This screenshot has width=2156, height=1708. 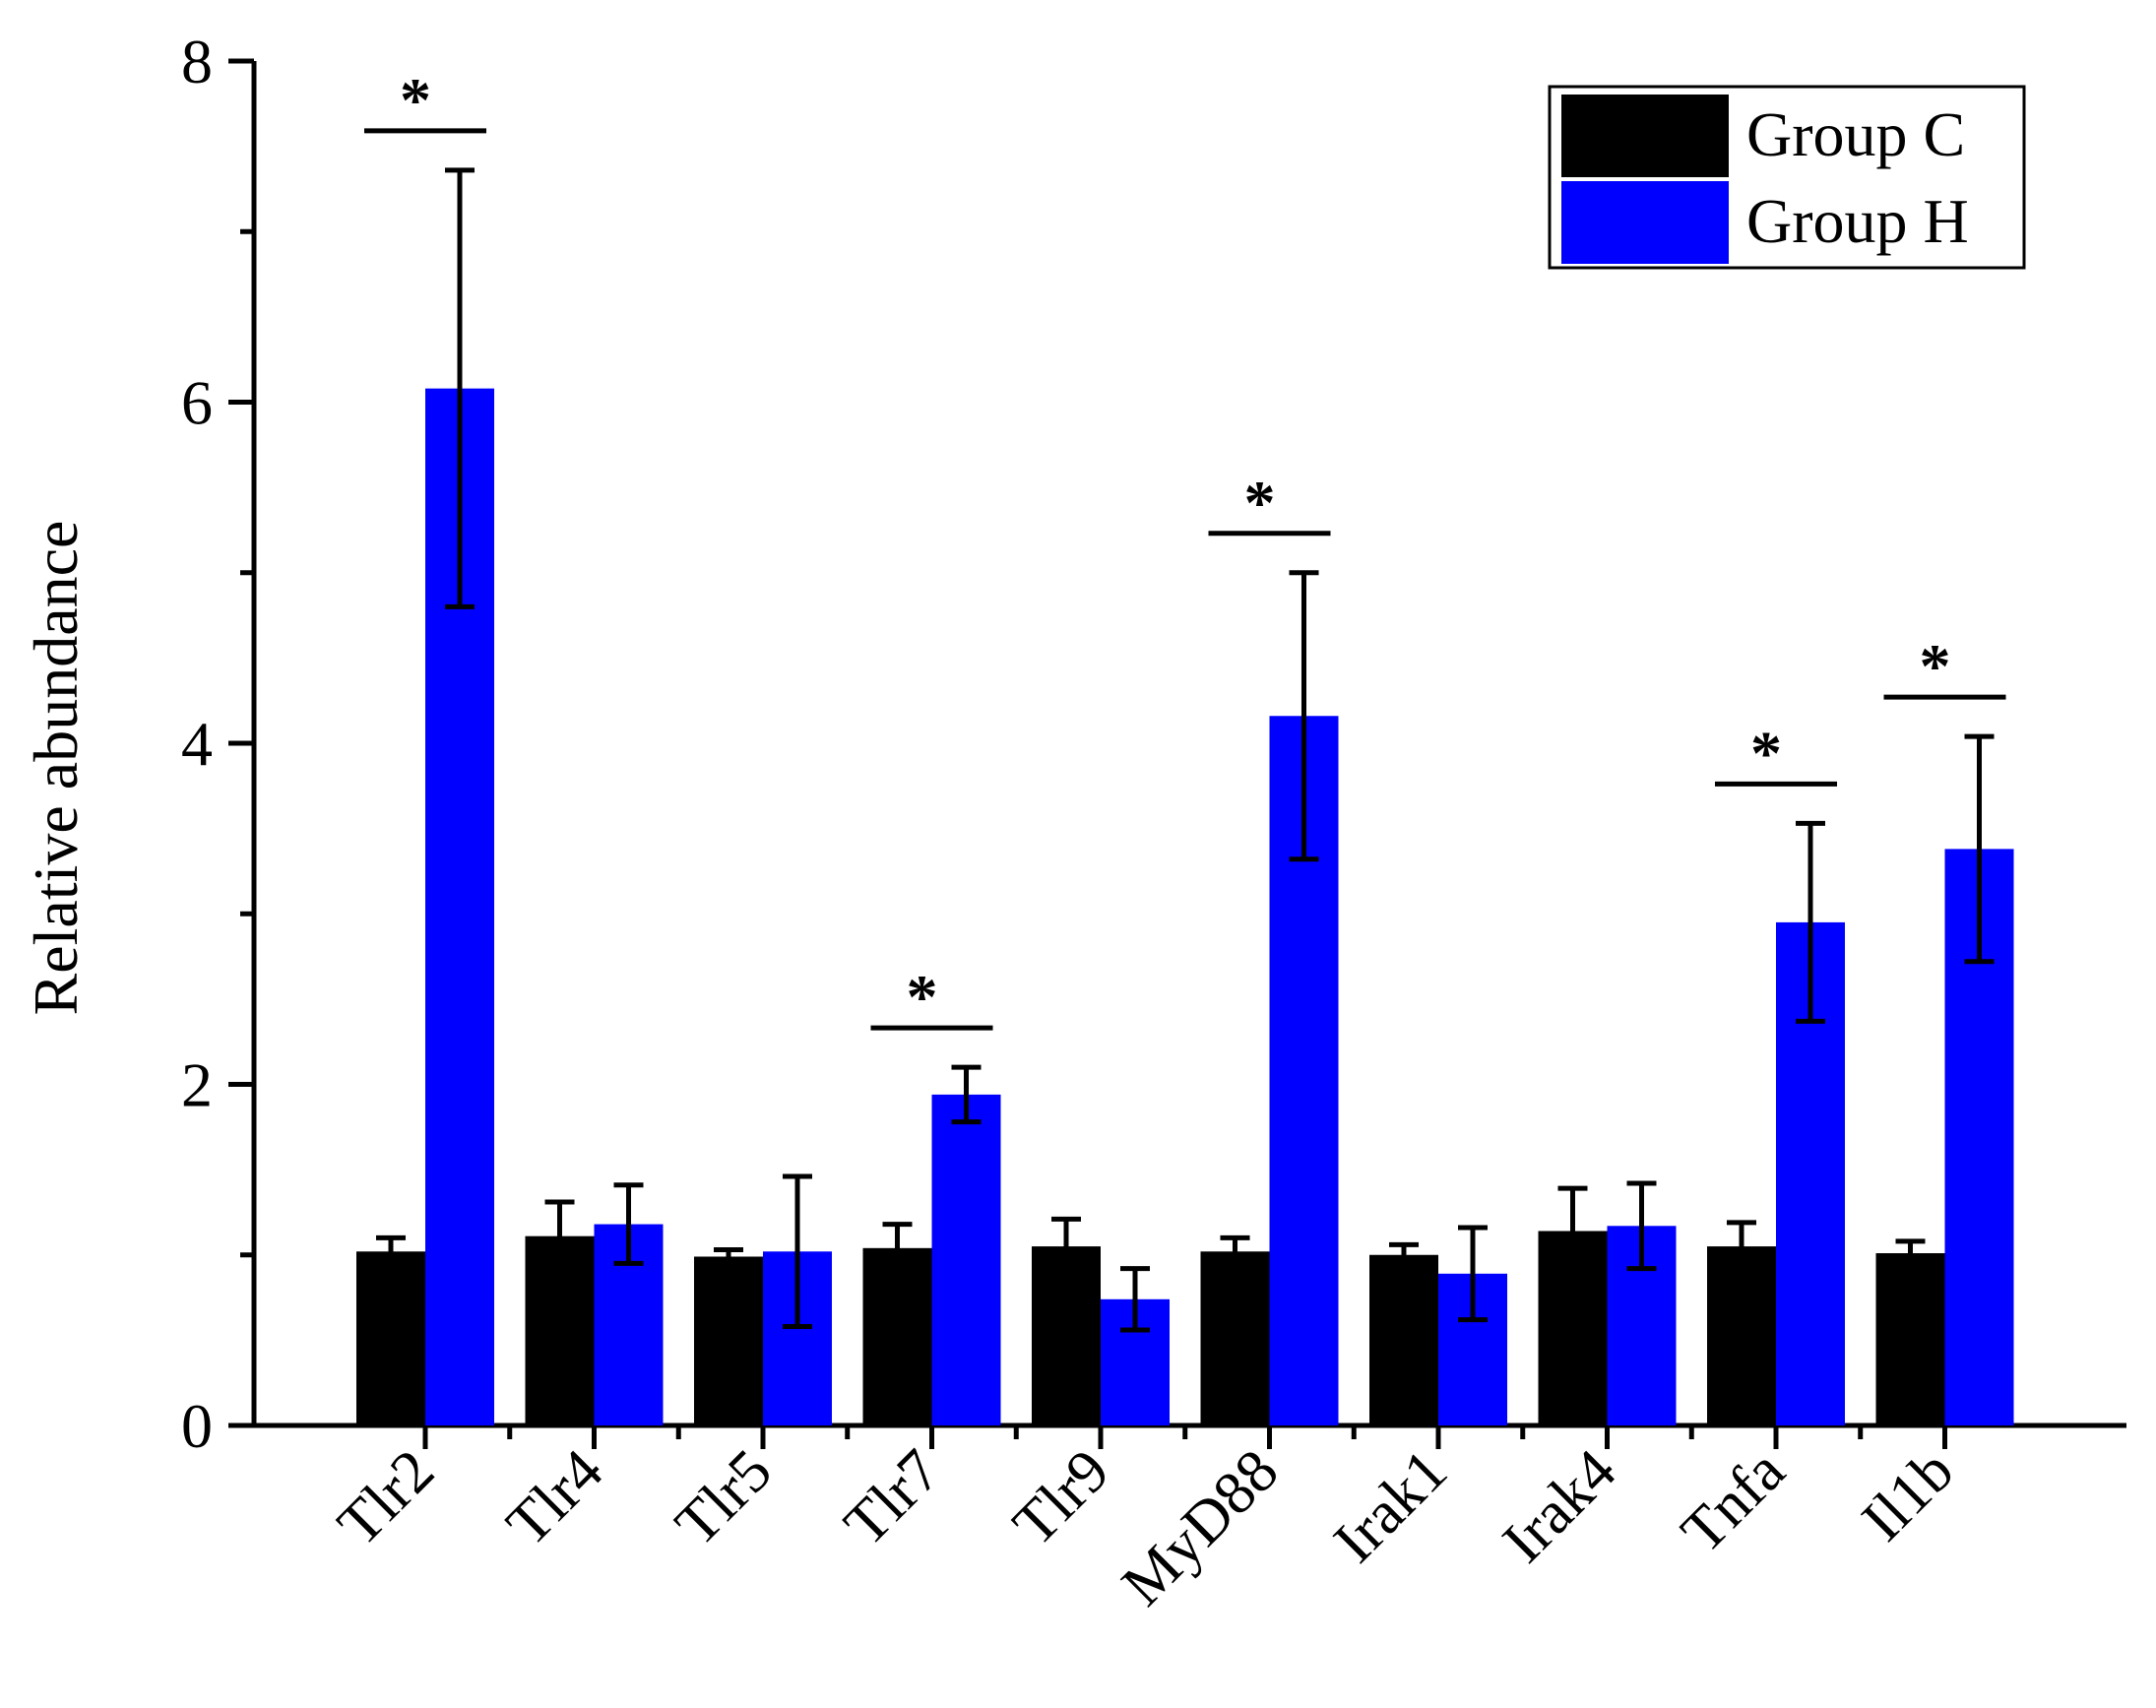 I want to click on legend-swatch-group-c, so click(x=1645, y=136).